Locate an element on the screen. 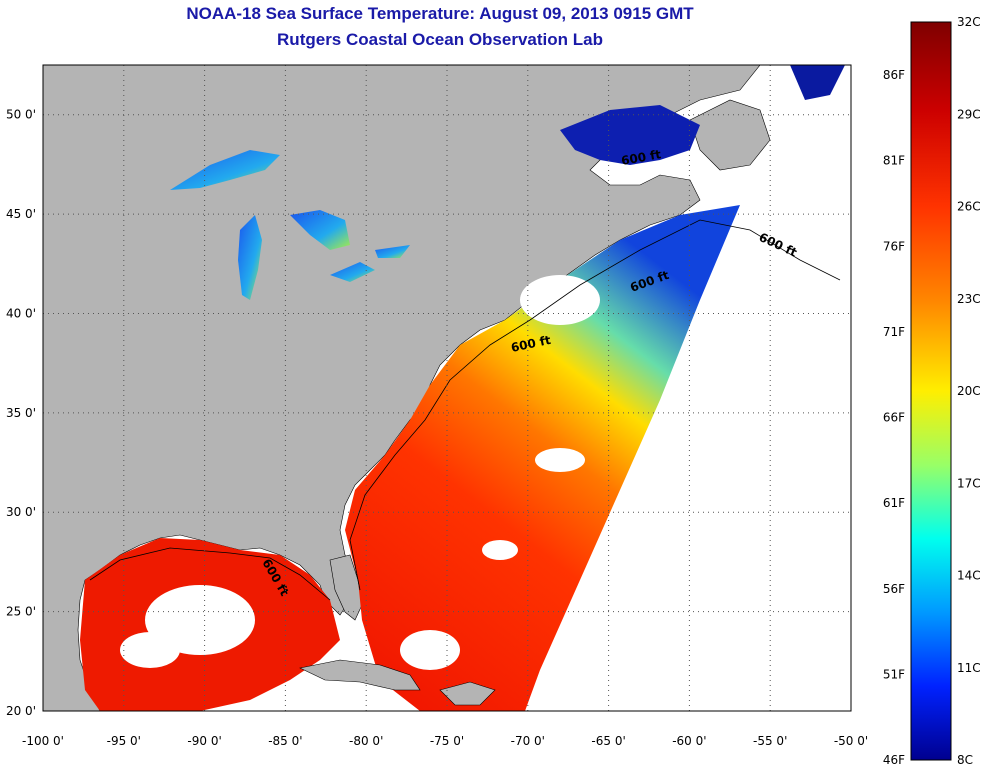  colorbar-fahrenheit-label: 66F is located at coordinates (894, 418).